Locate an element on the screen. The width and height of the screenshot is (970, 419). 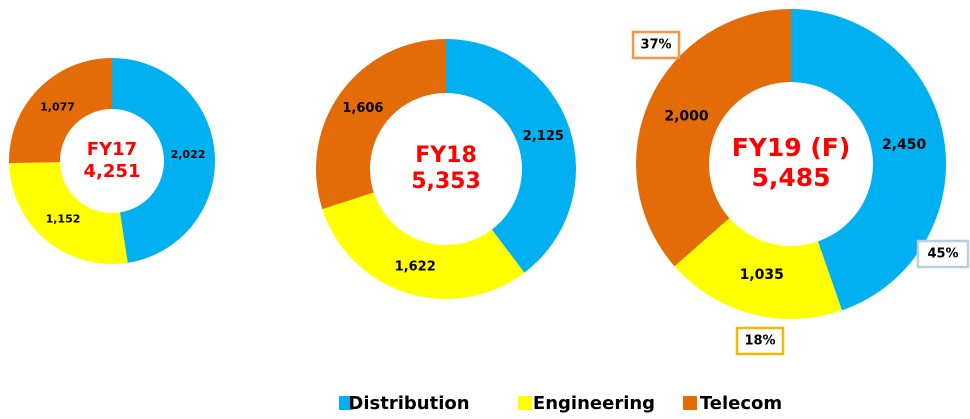
legend-label: Telecom is located at coordinates (741, 403).